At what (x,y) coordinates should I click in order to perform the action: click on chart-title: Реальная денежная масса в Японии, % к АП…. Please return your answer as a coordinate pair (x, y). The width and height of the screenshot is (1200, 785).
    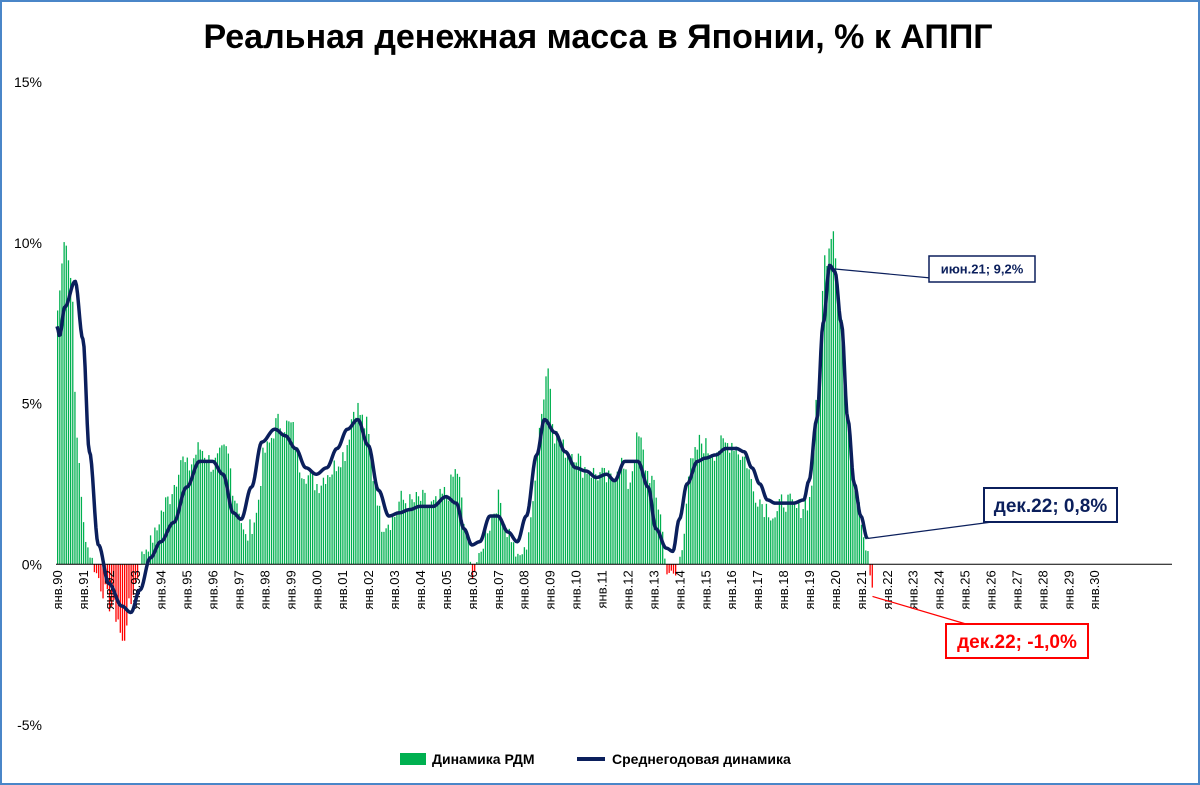
    Looking at the image, I should click on (598, 37).